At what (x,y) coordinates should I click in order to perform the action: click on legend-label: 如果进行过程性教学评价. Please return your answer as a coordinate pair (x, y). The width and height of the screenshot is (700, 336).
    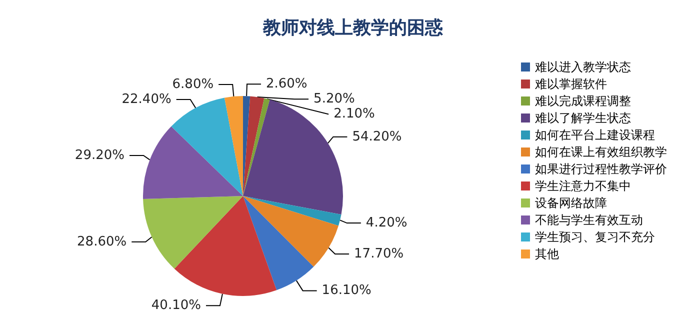
    Looking at the image, I should click on (601, 169).